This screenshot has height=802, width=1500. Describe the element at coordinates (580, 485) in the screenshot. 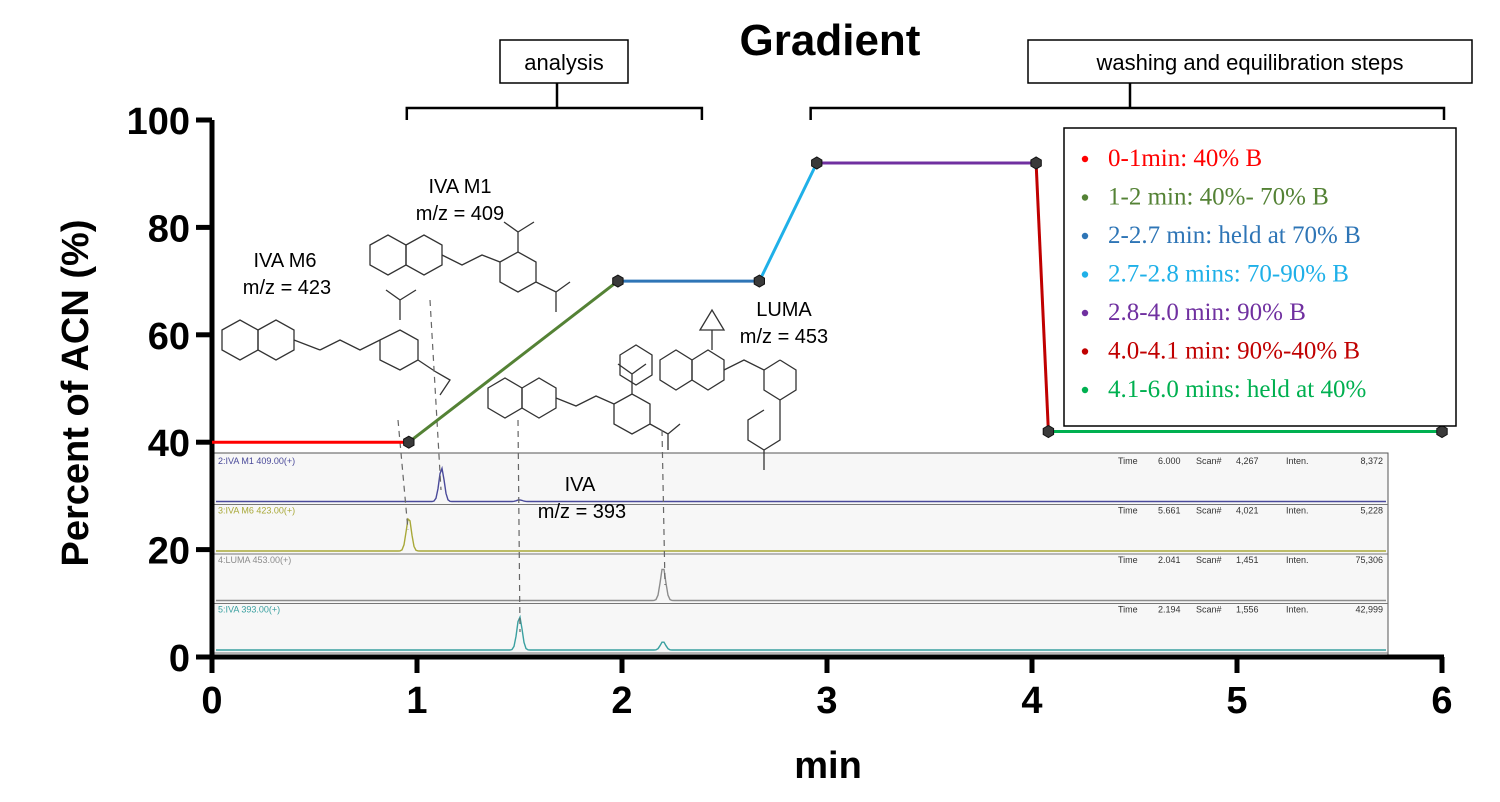

I see `compound-label-iva: IVA` at that location.